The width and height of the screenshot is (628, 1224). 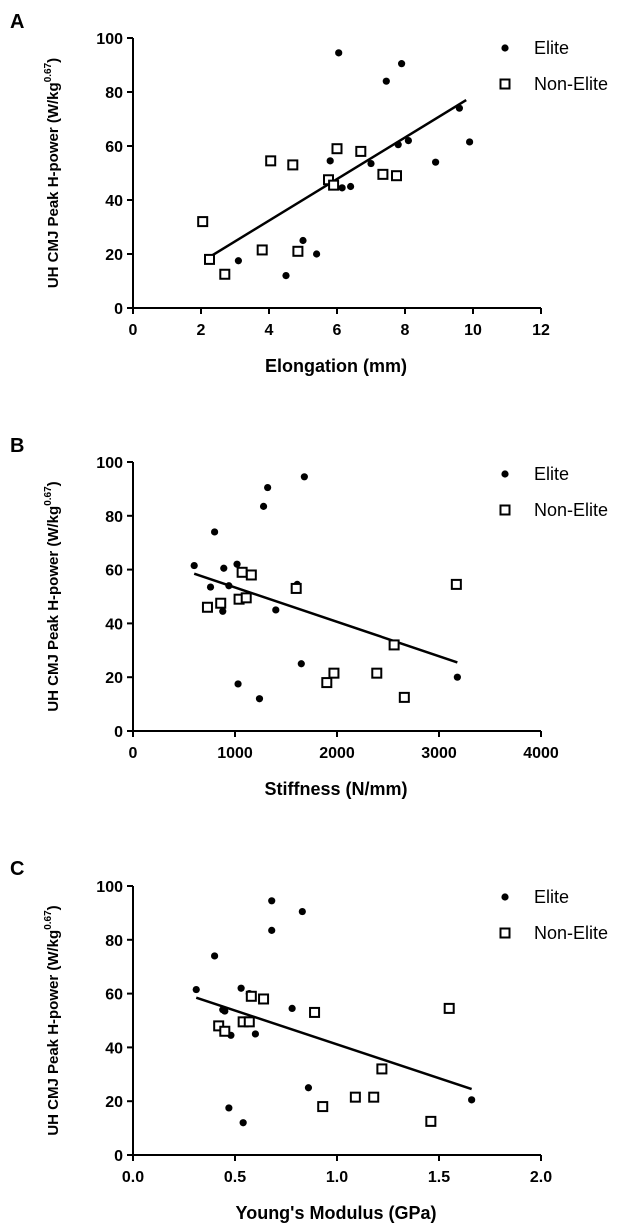 I want to click on x-tick-label: 0, so click(x=133, y=330).